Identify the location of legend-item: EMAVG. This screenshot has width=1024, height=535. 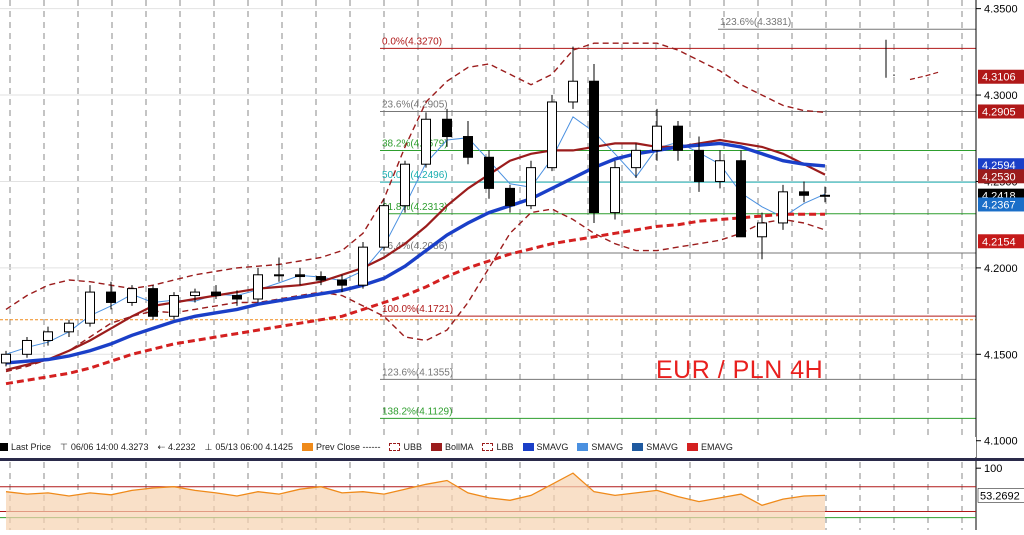
(710, 447).